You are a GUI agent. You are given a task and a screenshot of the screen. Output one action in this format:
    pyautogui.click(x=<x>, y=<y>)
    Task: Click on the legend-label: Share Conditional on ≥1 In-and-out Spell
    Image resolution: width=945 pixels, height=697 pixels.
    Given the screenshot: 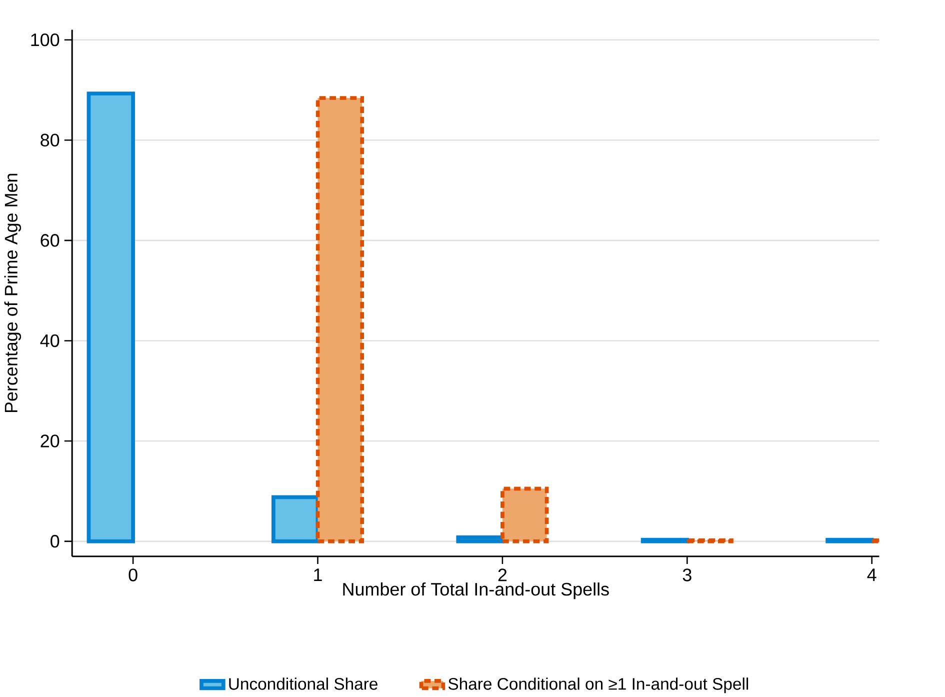 What is the action you would take?
    pyautogui.click(x=598, y=686)
    